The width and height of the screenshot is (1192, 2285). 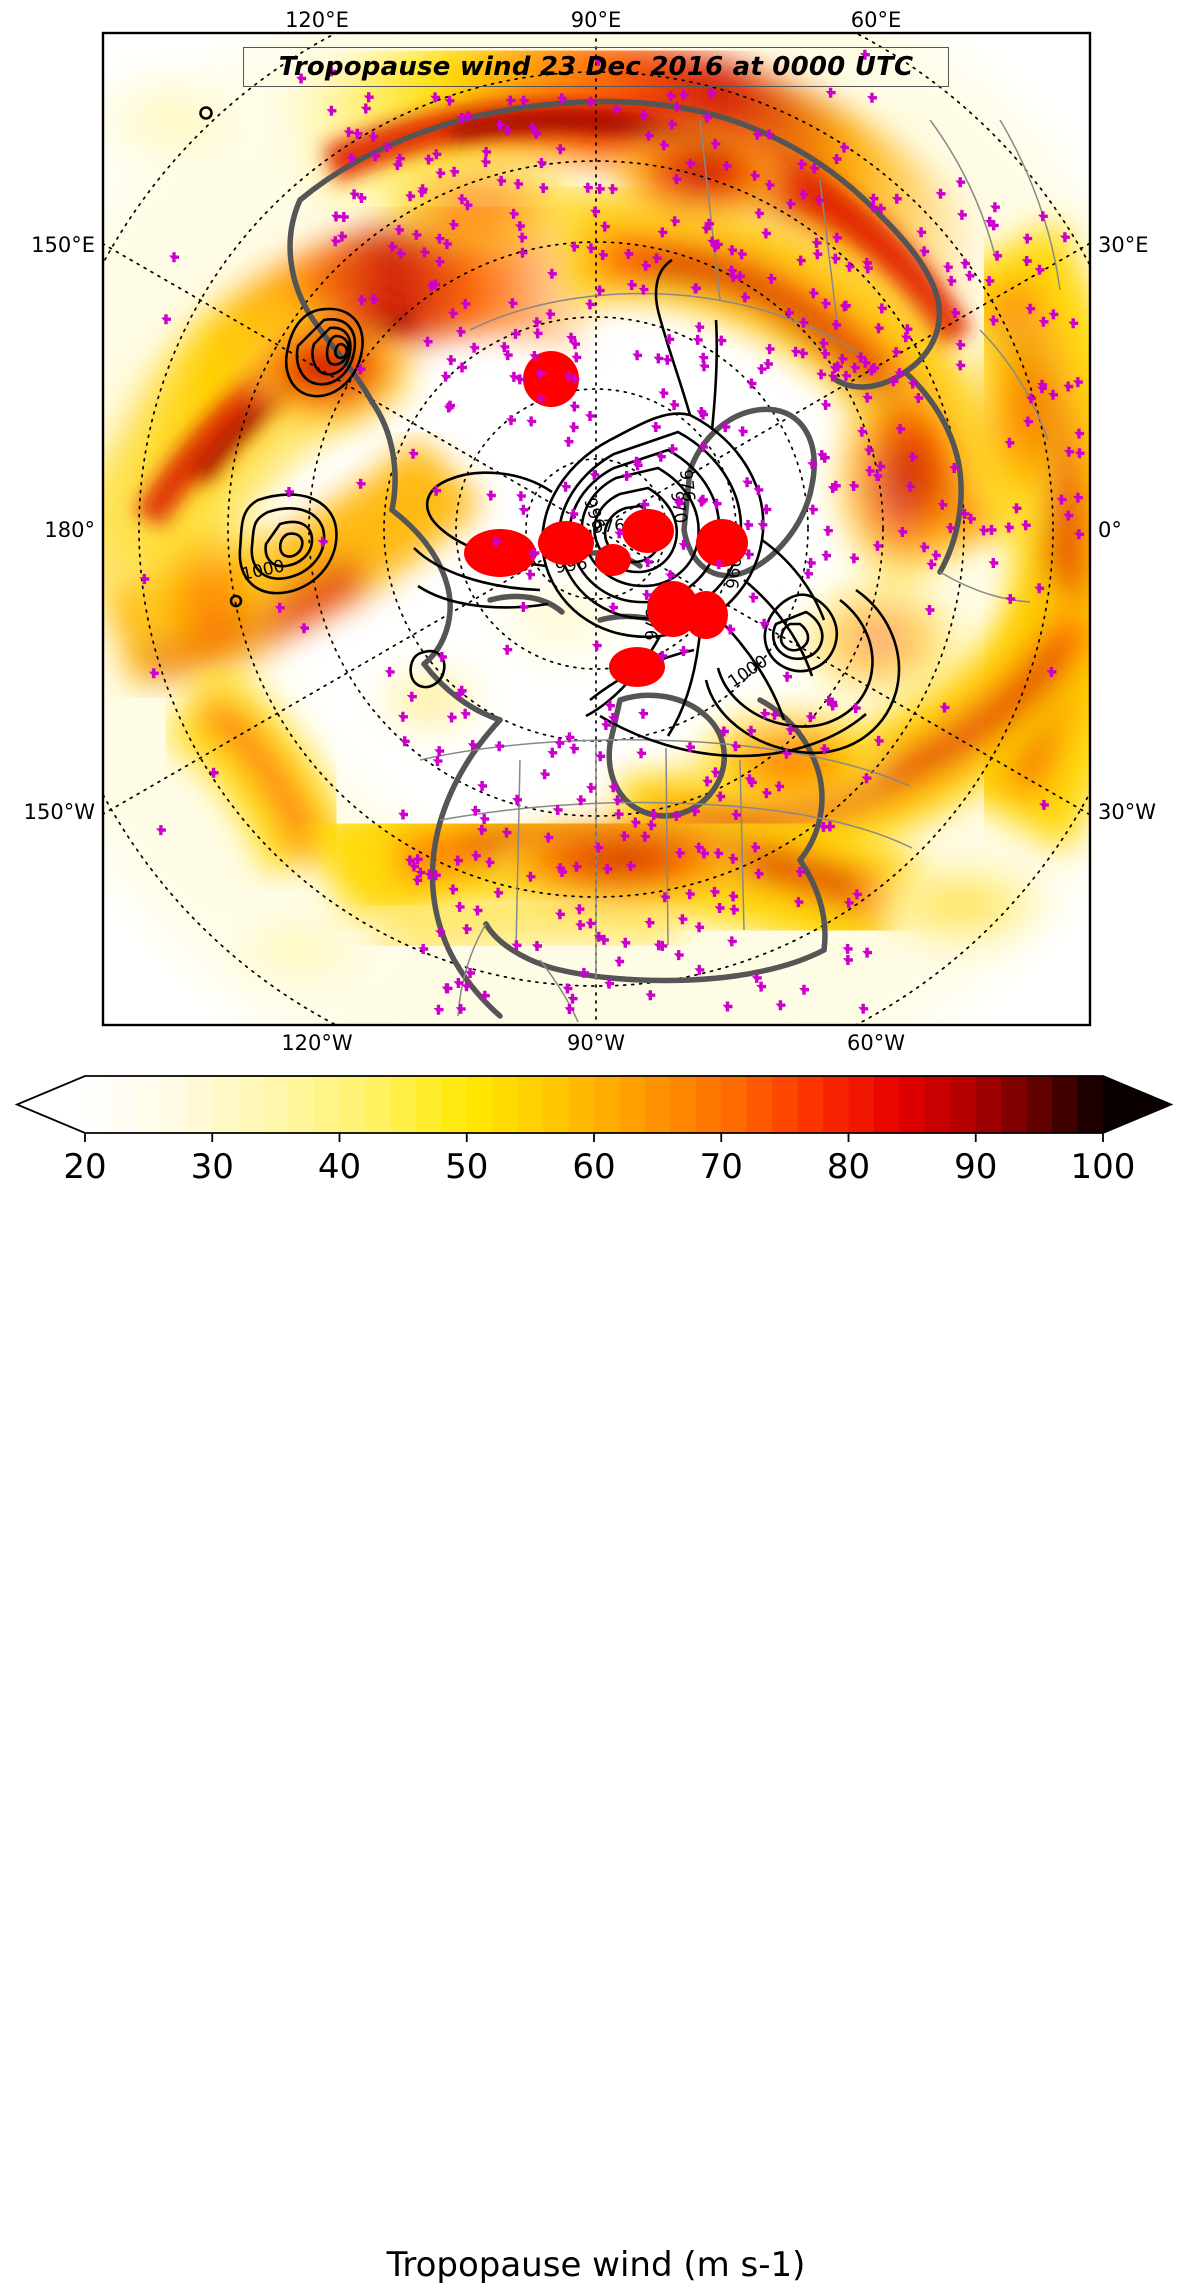 What do you see at coordinates (594, 1137) in the screenshot?
I see `colorbar-ticks` at bounding box center [594, 1137].